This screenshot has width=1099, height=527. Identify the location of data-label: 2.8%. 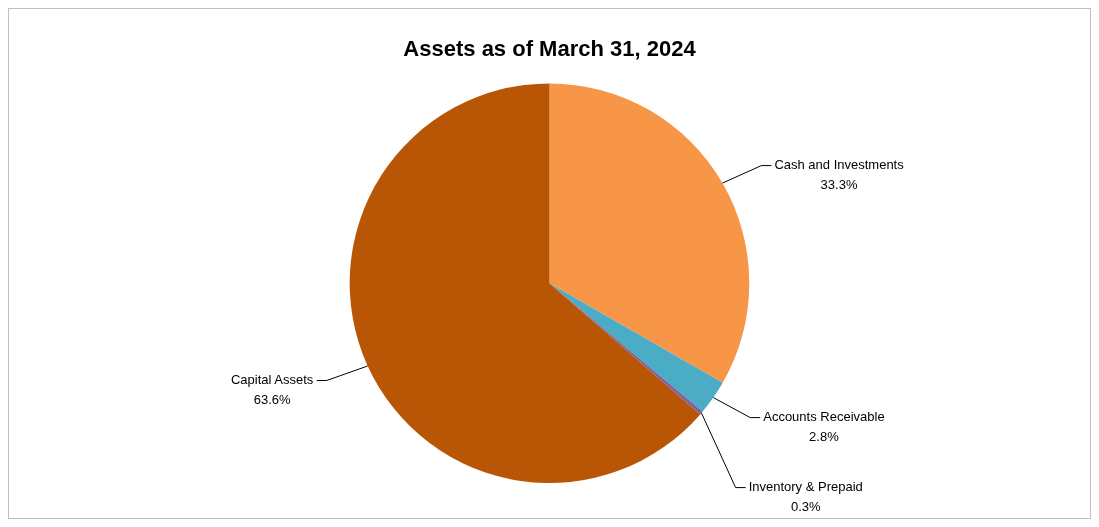
(824, 437).